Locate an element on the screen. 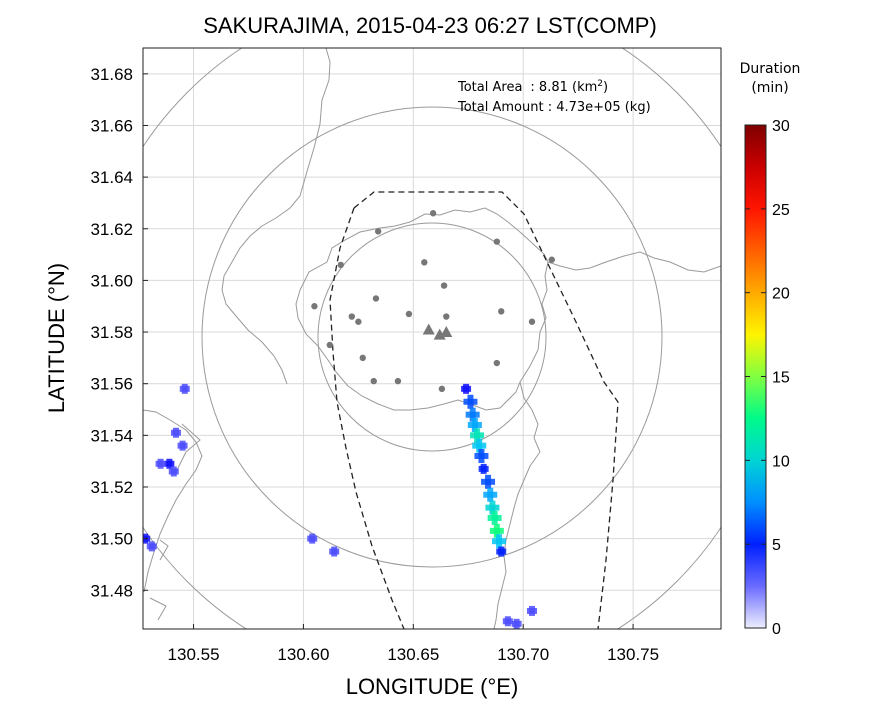  sakurajima-coastline is located at coordinates (422, 309).